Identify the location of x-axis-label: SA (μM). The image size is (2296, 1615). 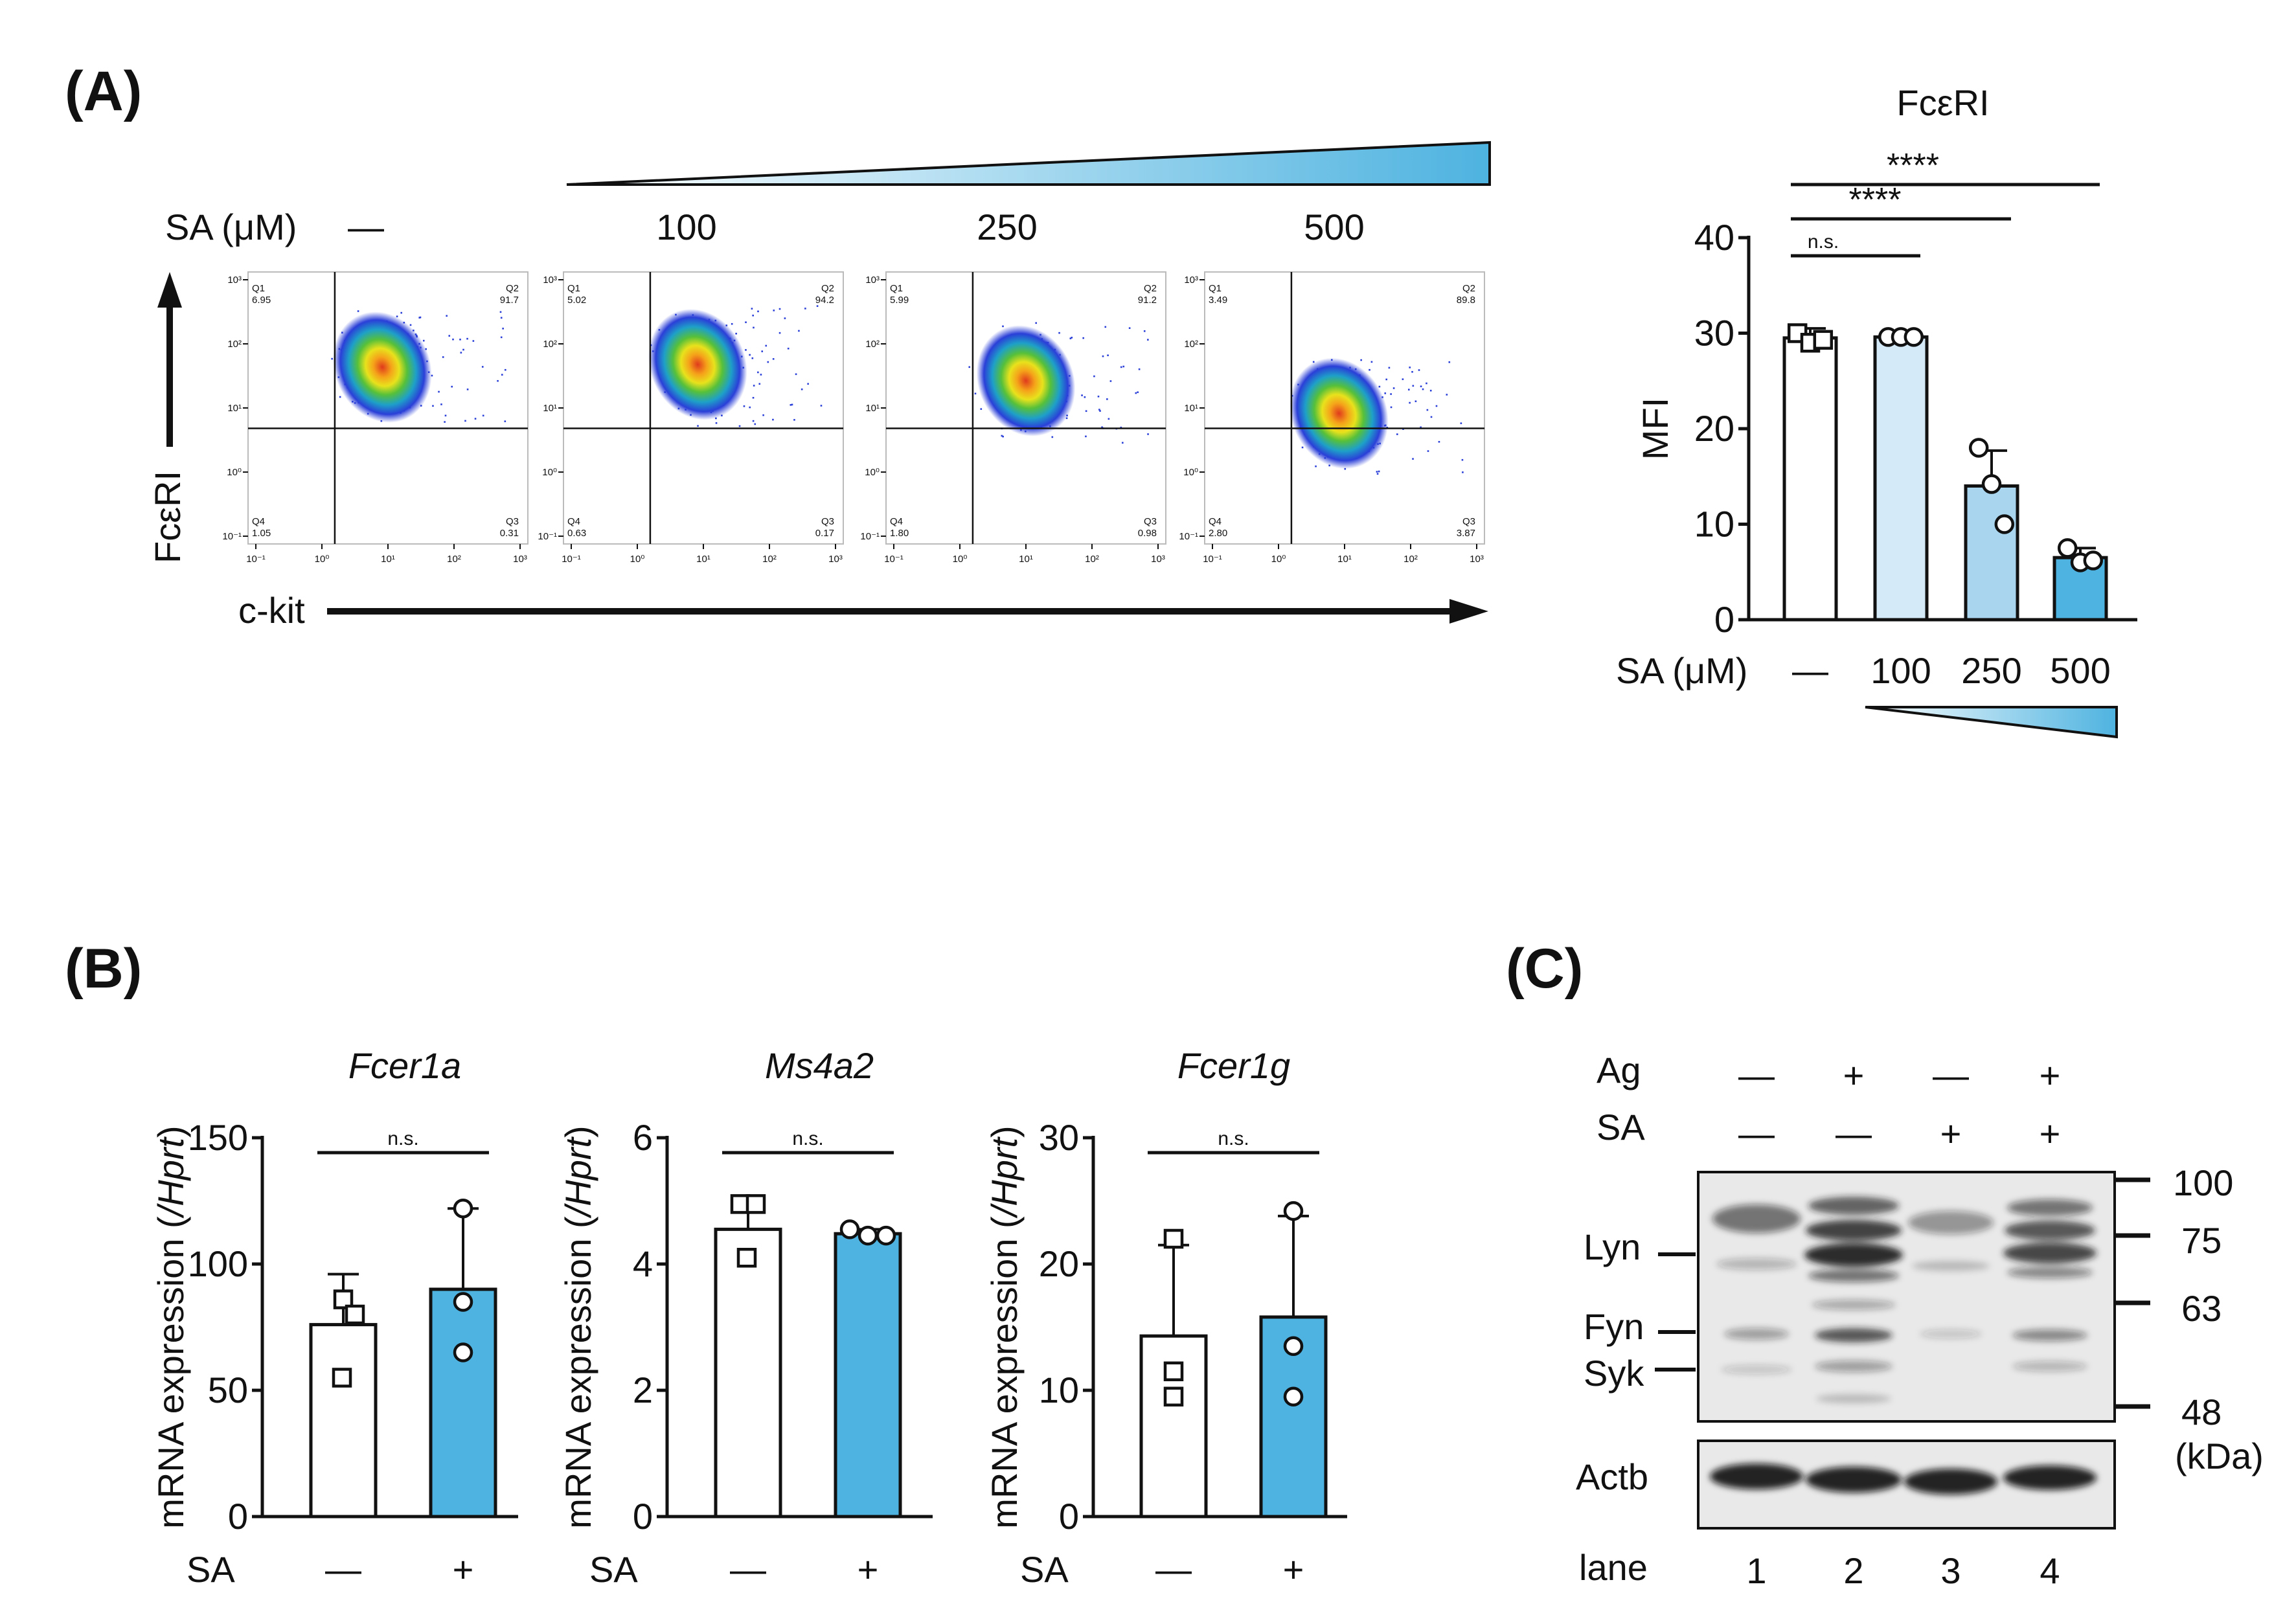
(1681, 670).